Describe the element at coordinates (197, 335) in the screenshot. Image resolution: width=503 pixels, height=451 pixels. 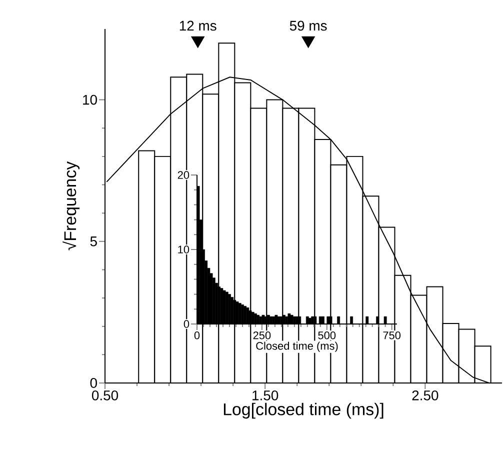
I see `x-tick-label: 0` at that location.